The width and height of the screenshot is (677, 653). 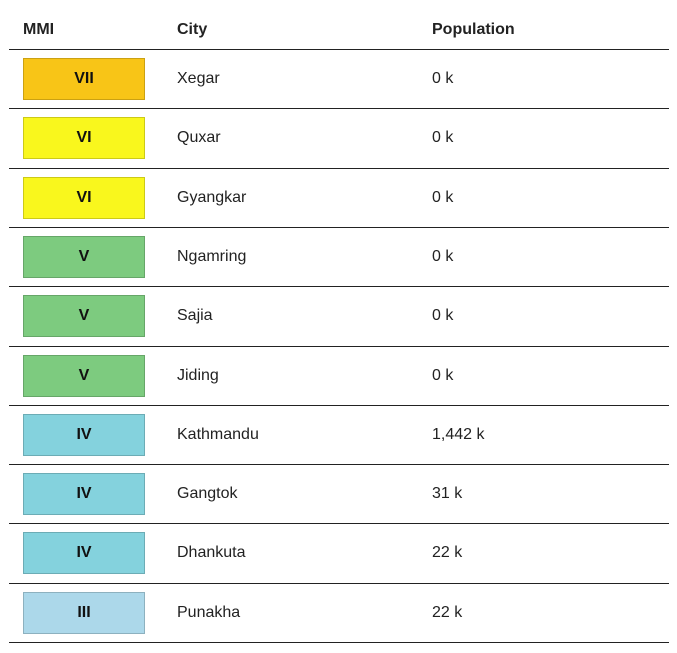 I want to click on city-name: Dhankuta, so click(x=211, y=553).